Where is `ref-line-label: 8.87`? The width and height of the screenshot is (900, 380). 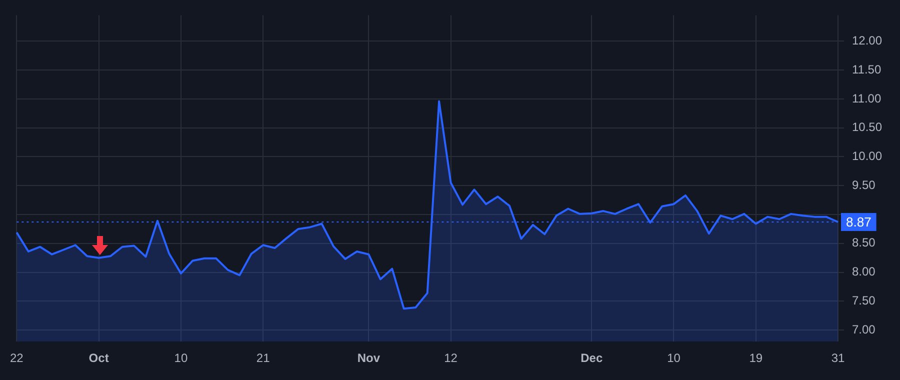
ref-line-label: 8.87 is located at coordinates (859, 222).